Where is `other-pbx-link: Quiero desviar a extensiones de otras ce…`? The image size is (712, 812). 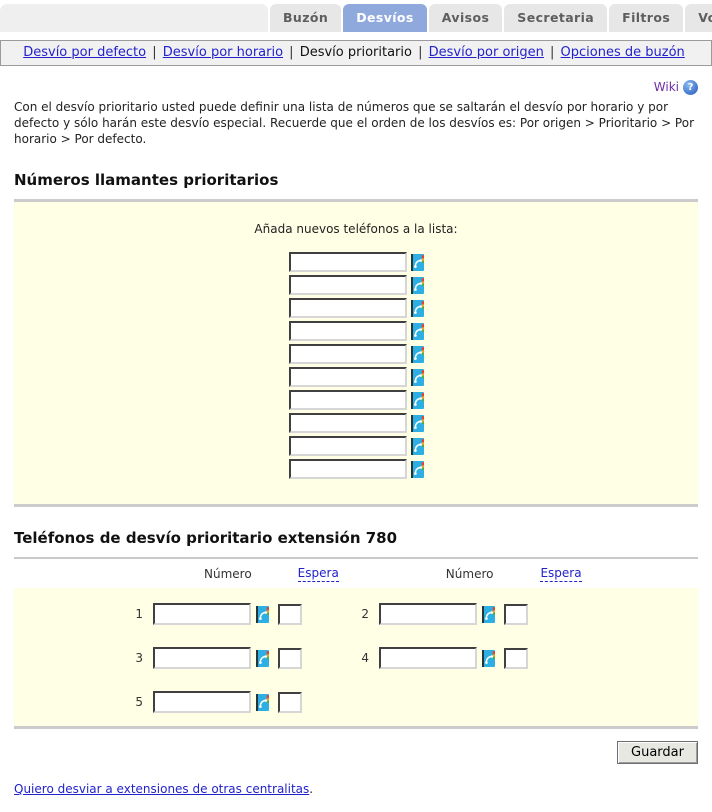 other-pbx-link: Quiero desviar a extensiones de otras ce… is located at coordinates (162, 789).